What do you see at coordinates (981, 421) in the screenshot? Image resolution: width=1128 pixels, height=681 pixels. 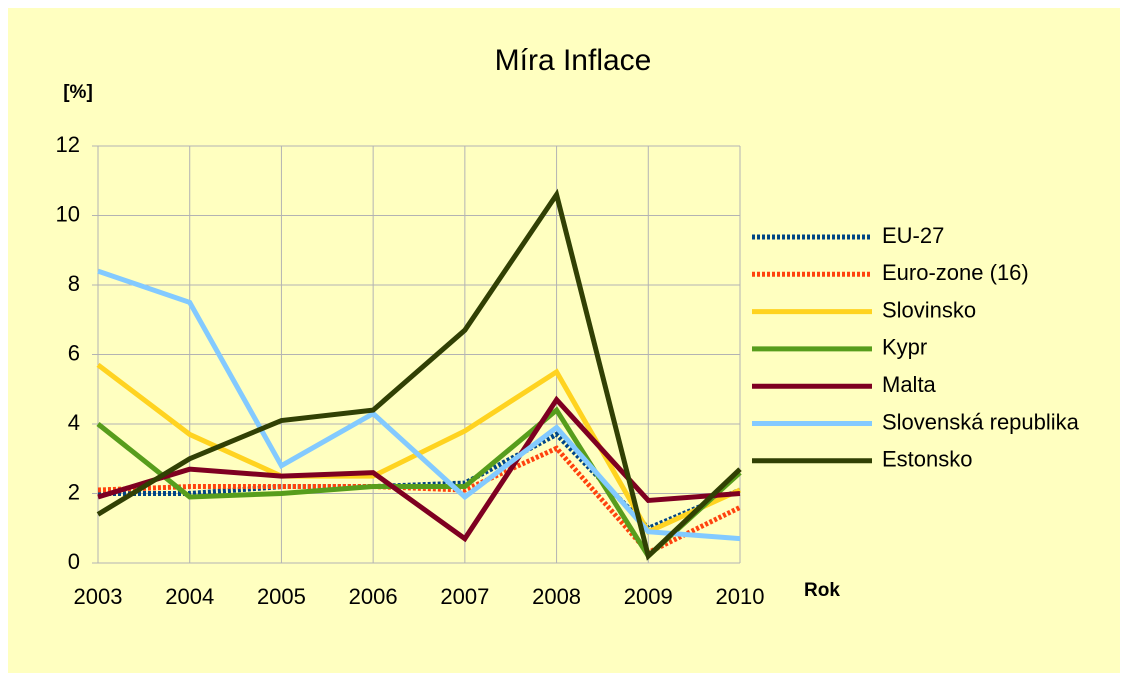 I see `legend-label: Slovenská republika` at bounding box center [981, 421].